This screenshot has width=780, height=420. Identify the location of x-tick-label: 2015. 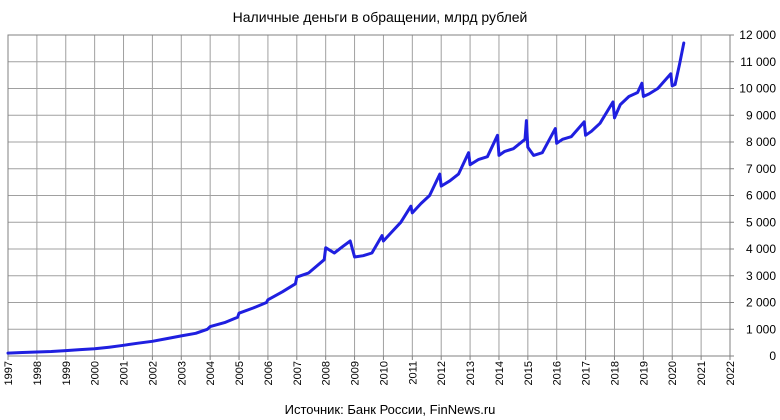
(529, 373).